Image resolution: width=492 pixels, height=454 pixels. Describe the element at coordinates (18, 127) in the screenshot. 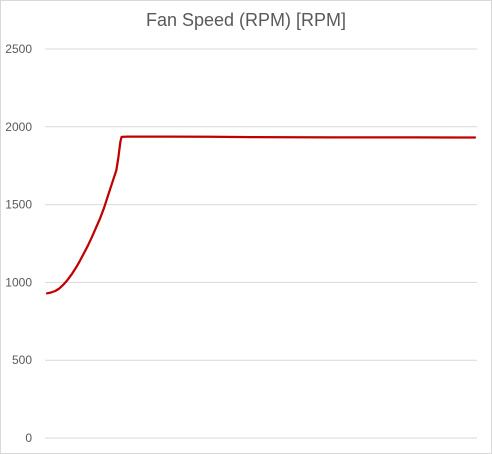

I see `y-tick-label: 2000` at that location.